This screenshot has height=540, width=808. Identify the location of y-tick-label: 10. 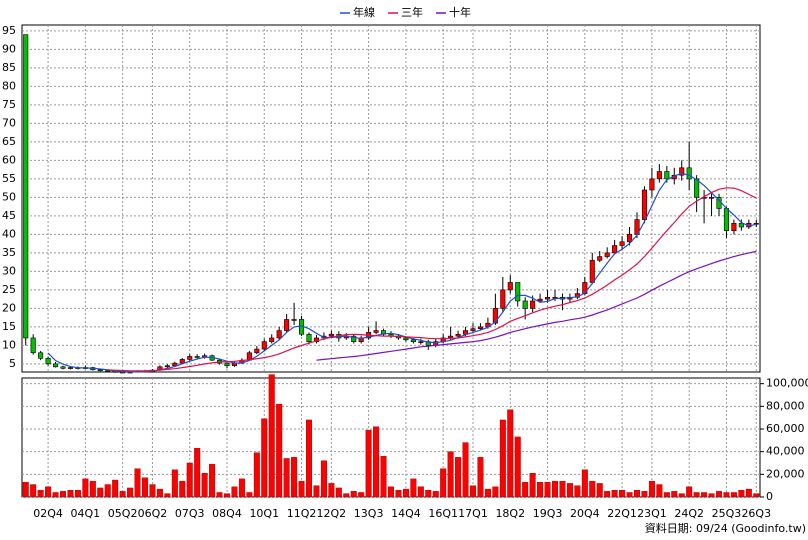
(9, 344).